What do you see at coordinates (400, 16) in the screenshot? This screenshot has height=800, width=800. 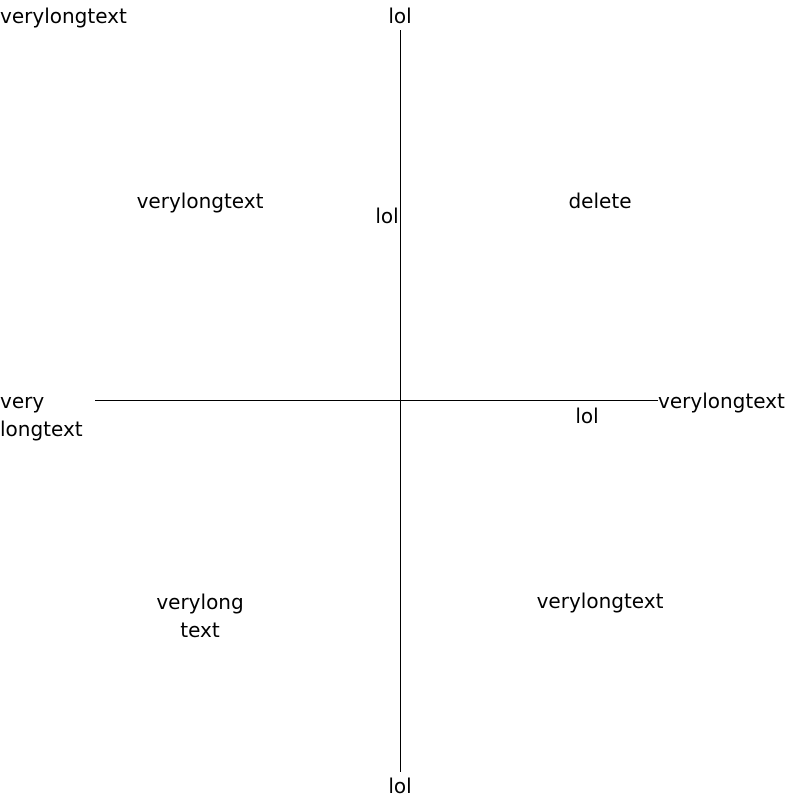 I see `y-axis-top-label: lol` at bounding box center [400, 16].